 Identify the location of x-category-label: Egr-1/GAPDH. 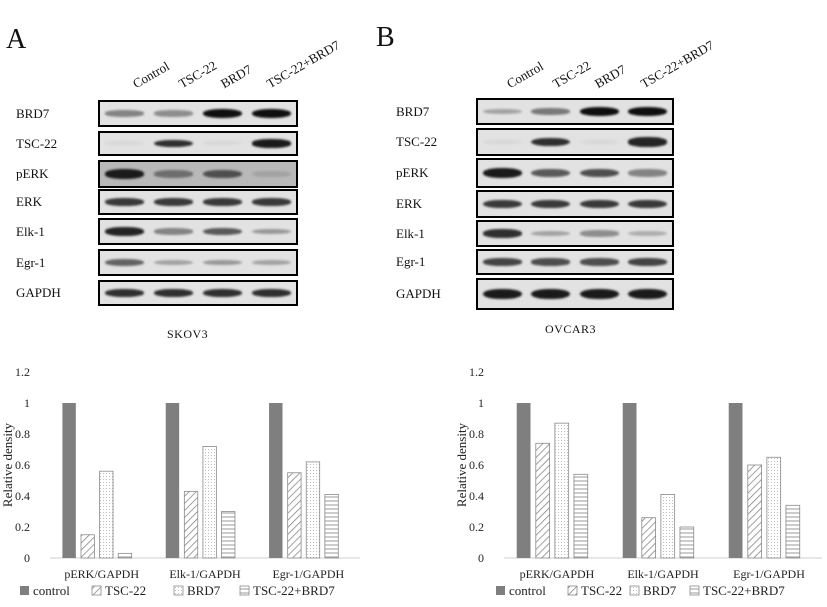
(769, 574).